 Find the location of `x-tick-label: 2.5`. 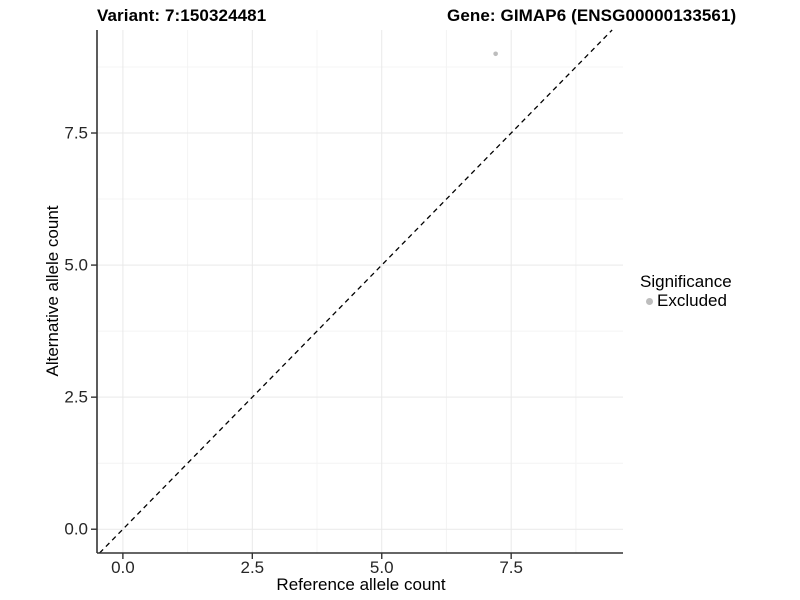

x-tick-label: 2.5 is located at coordinates (252, 567).